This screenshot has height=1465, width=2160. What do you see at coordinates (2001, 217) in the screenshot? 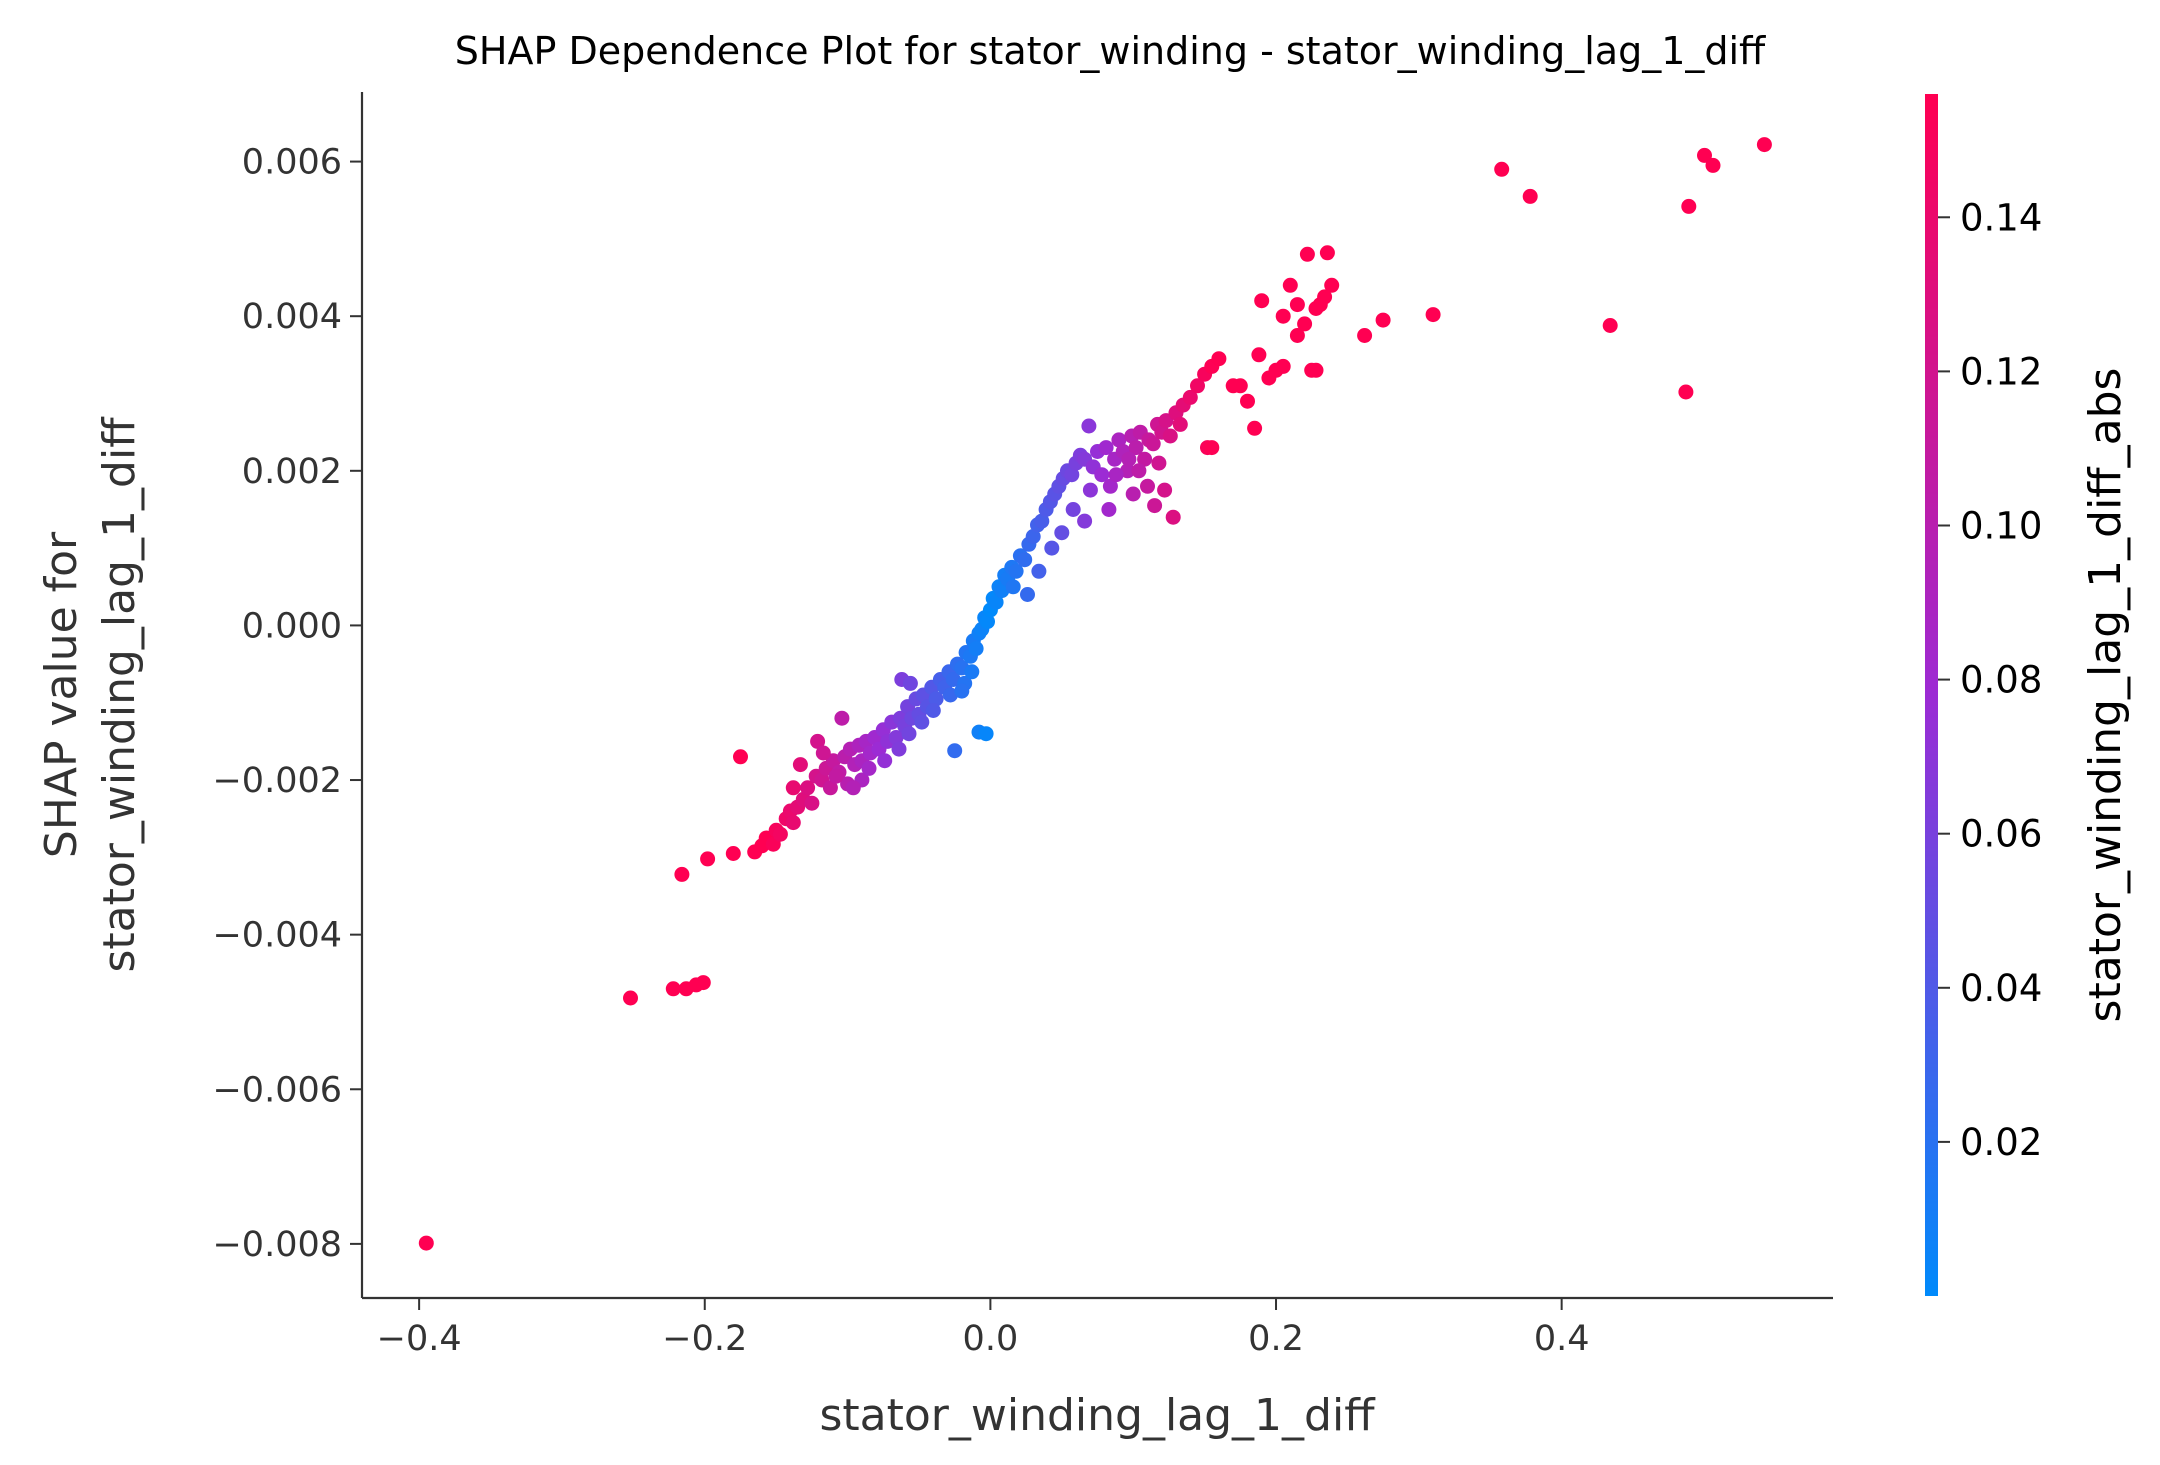
I see `colorbar-tick-label: 0.14` at bounding box center [2001, 217].